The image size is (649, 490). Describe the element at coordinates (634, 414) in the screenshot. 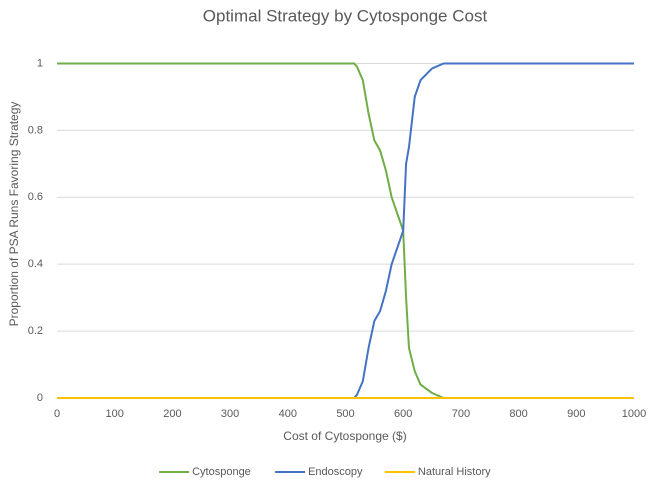

I see `x-tick-label: 1000` at that location.